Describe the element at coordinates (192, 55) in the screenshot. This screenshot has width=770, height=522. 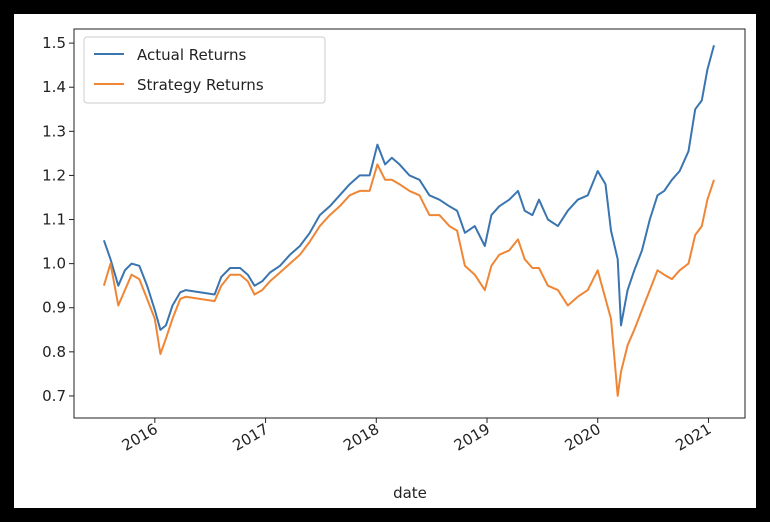
I see `legend-label: Actual Returns` at that location.